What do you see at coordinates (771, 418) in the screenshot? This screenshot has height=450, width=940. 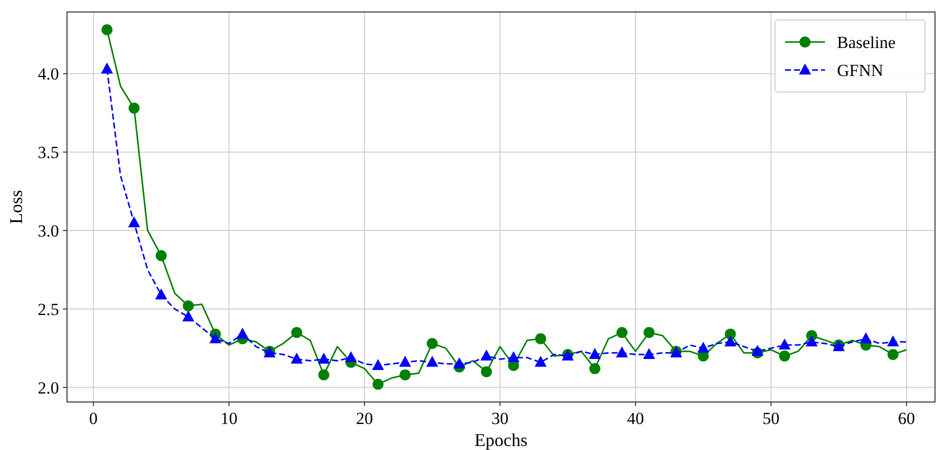 I see `x-tick-label: 50` at bounding box center [771, 418].